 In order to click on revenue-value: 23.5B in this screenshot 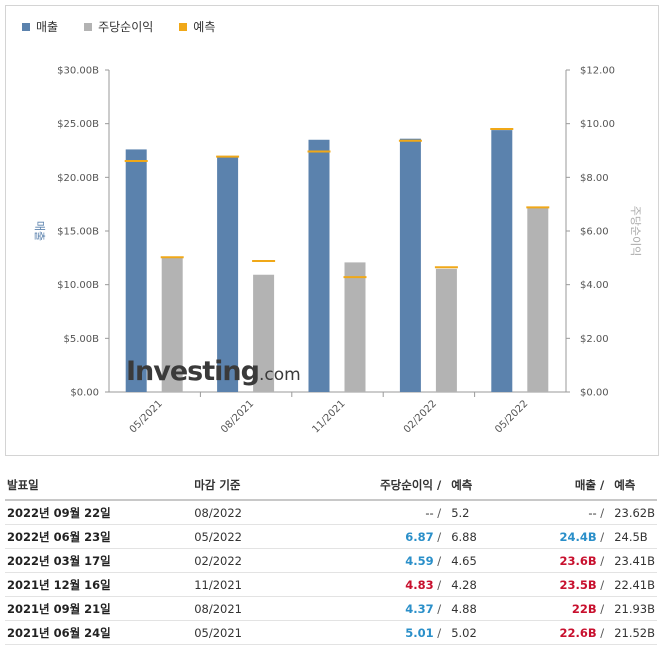, I will do `click(578, 584)`.